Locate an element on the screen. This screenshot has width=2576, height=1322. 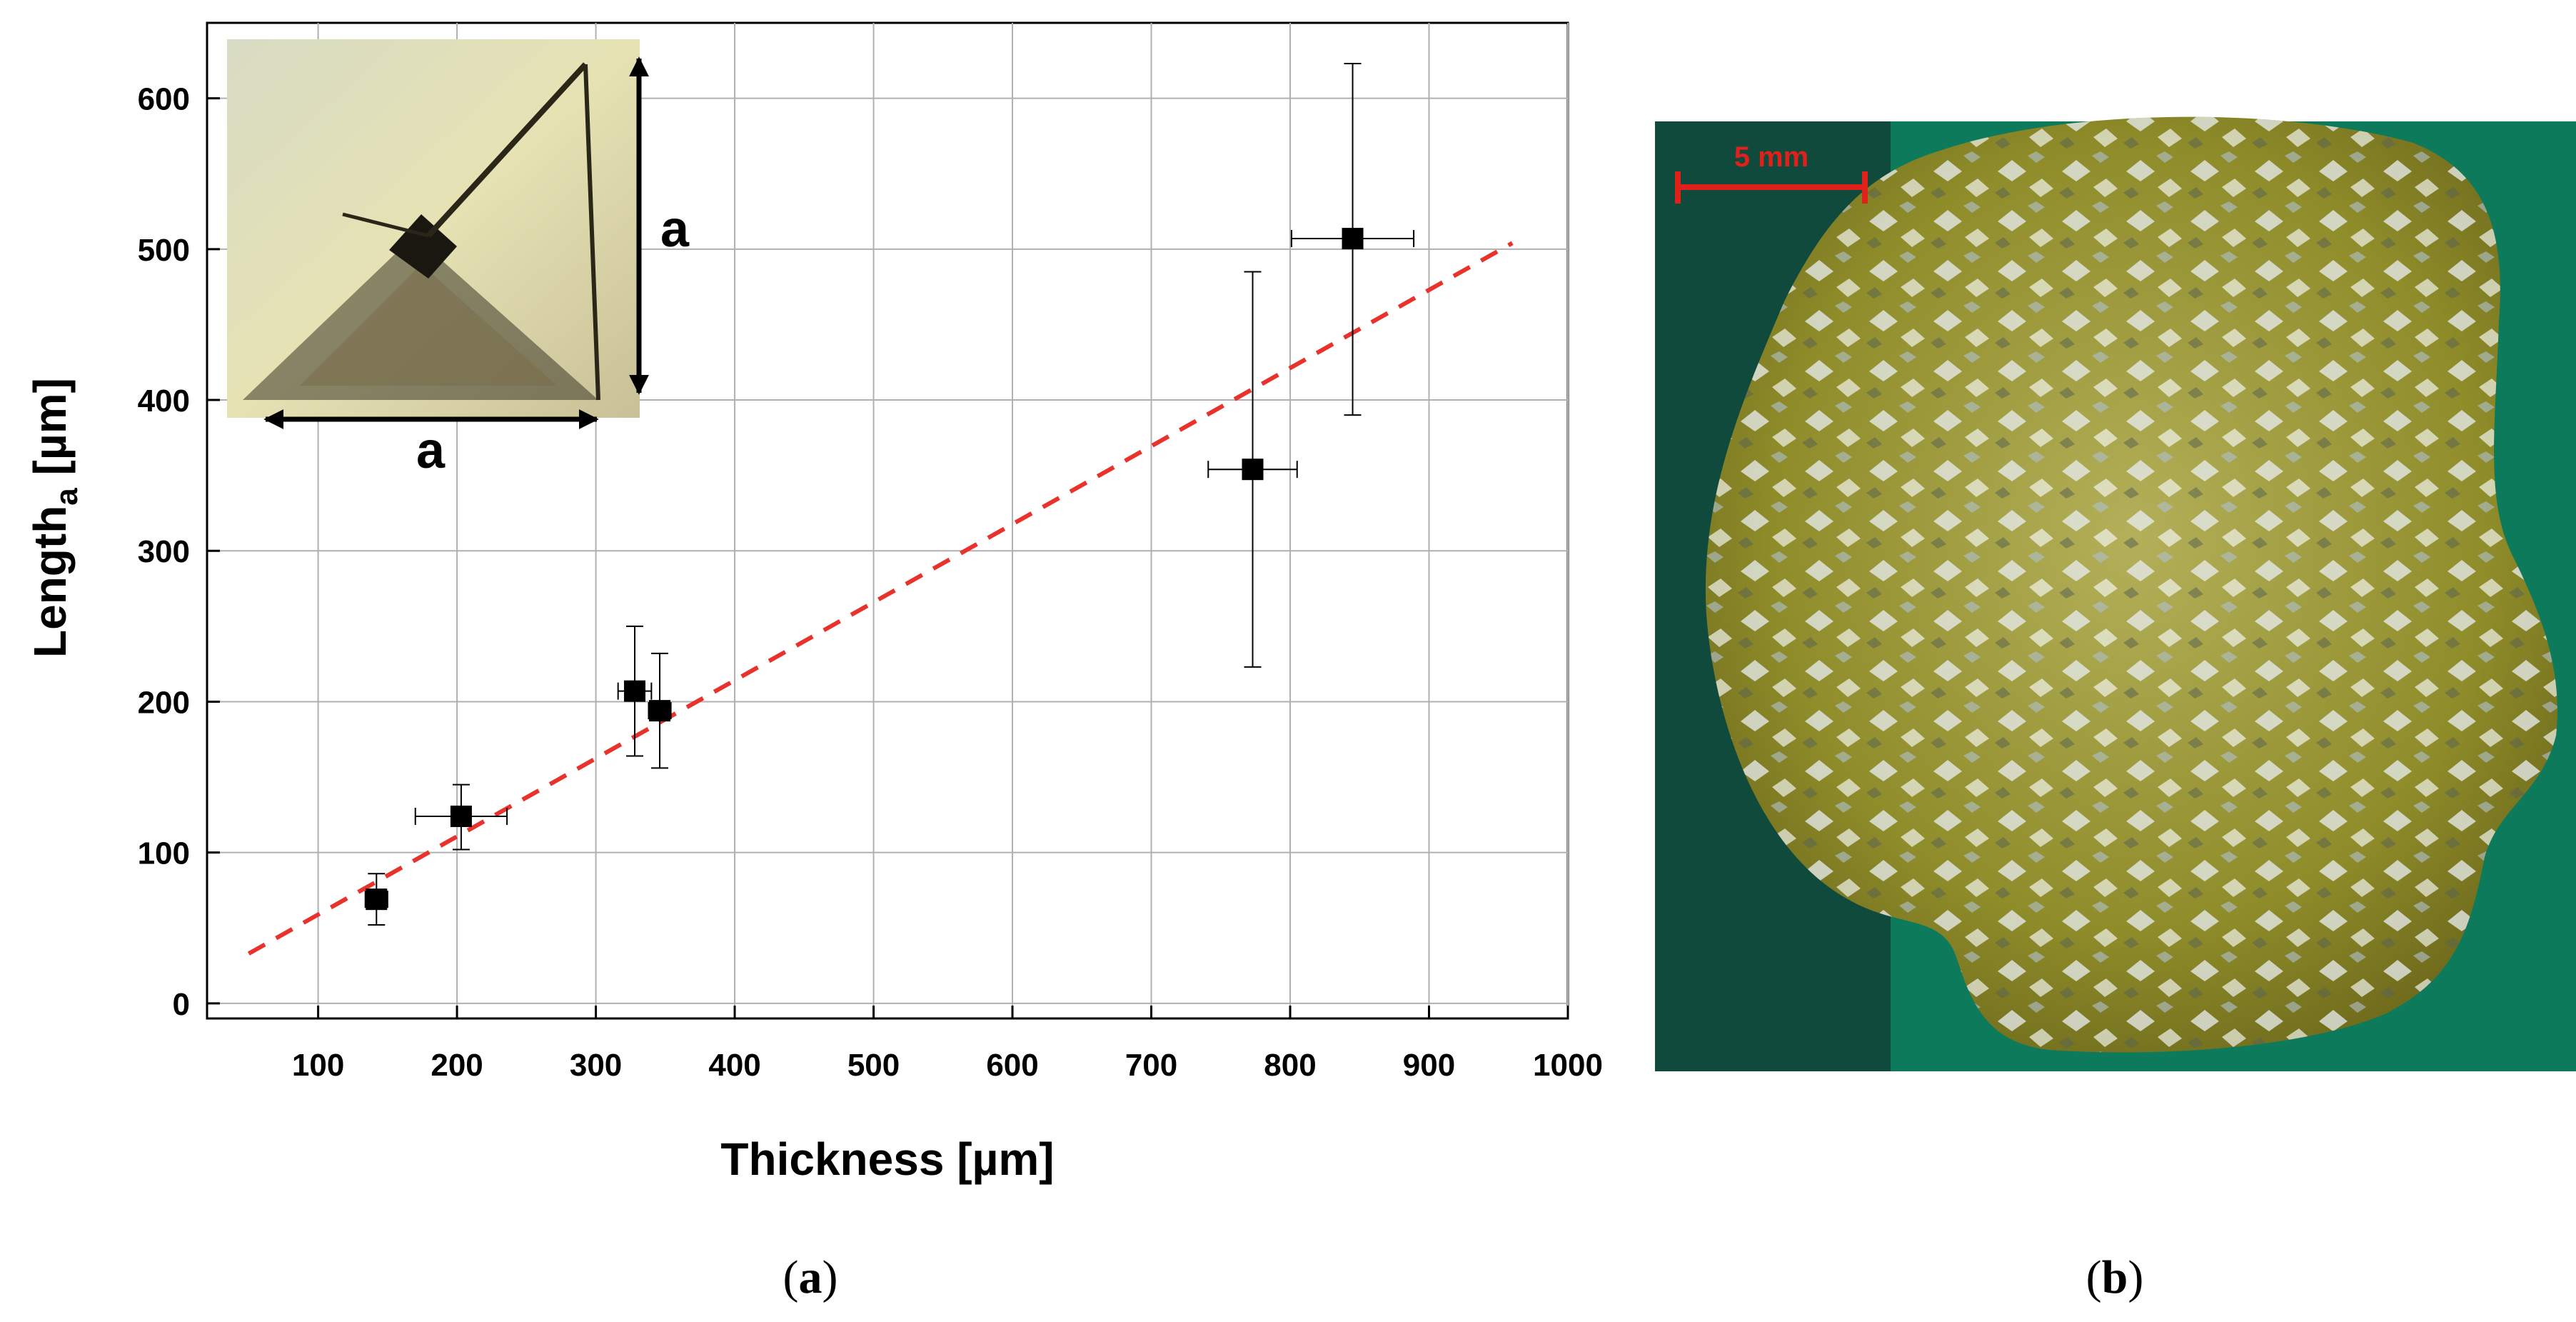
inset-edge-right is located at coordinates (591, 232).